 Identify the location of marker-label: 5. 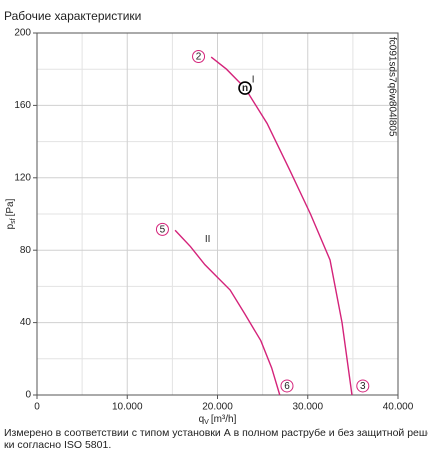
(163, 230).